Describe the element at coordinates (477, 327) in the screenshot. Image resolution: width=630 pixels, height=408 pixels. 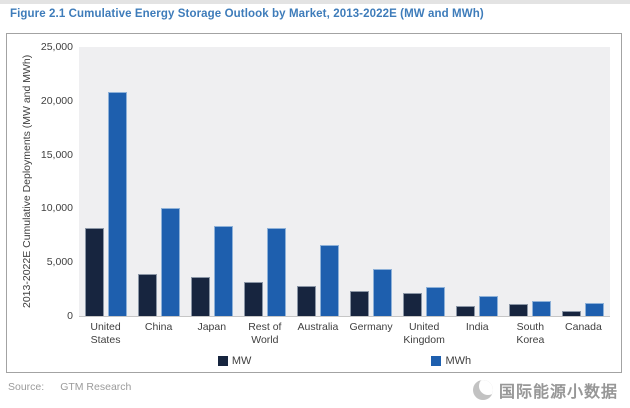
I see `x-label-india: India` at that location.